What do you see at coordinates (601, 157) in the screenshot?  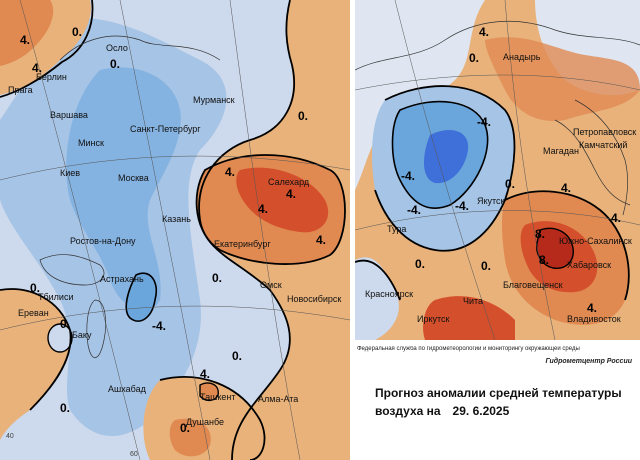 I see `coastline-kamchatka` at bounding box center [601, 157].